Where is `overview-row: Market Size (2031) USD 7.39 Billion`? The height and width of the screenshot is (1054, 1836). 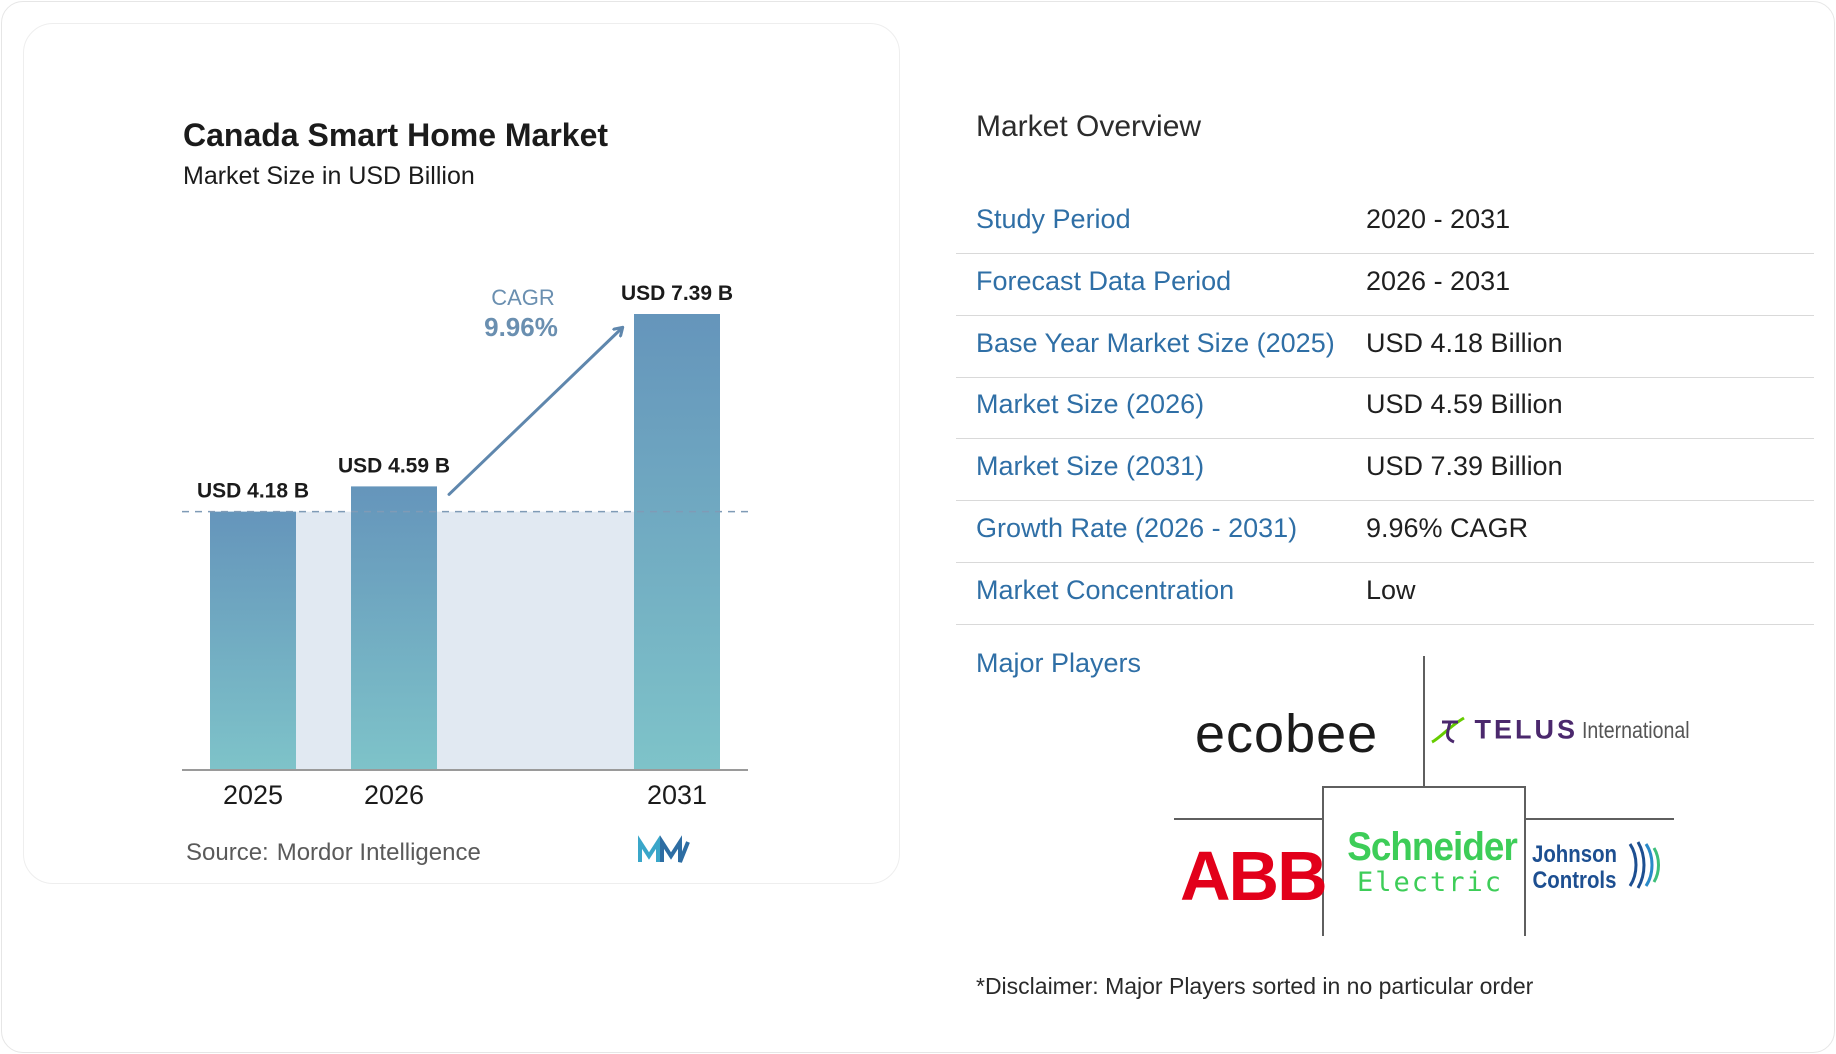 overview-row: Market Size (2031) USD 7.39 Billion is located at coordinates (1385, 470).